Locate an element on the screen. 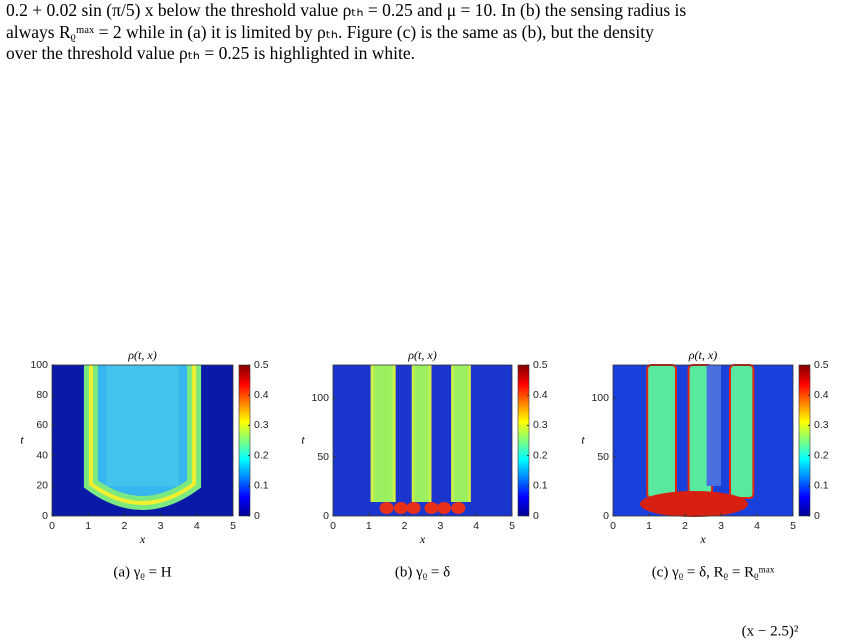  y-tick-label: 40 is located at coordinates (42, 455).